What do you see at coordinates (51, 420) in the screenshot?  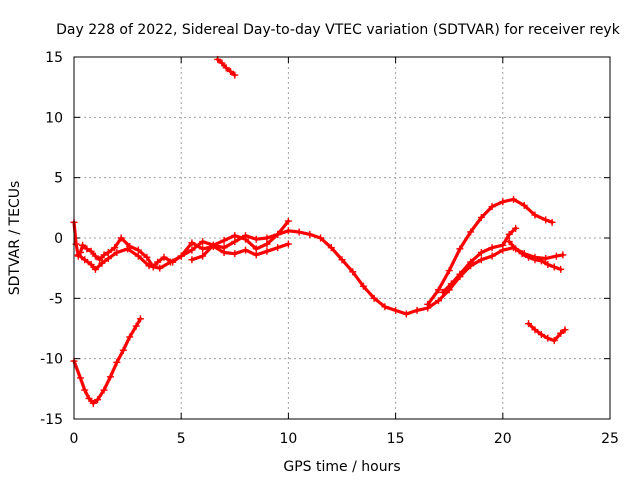 I see `y-tick-label: -15` at bounding box center [51, 420].